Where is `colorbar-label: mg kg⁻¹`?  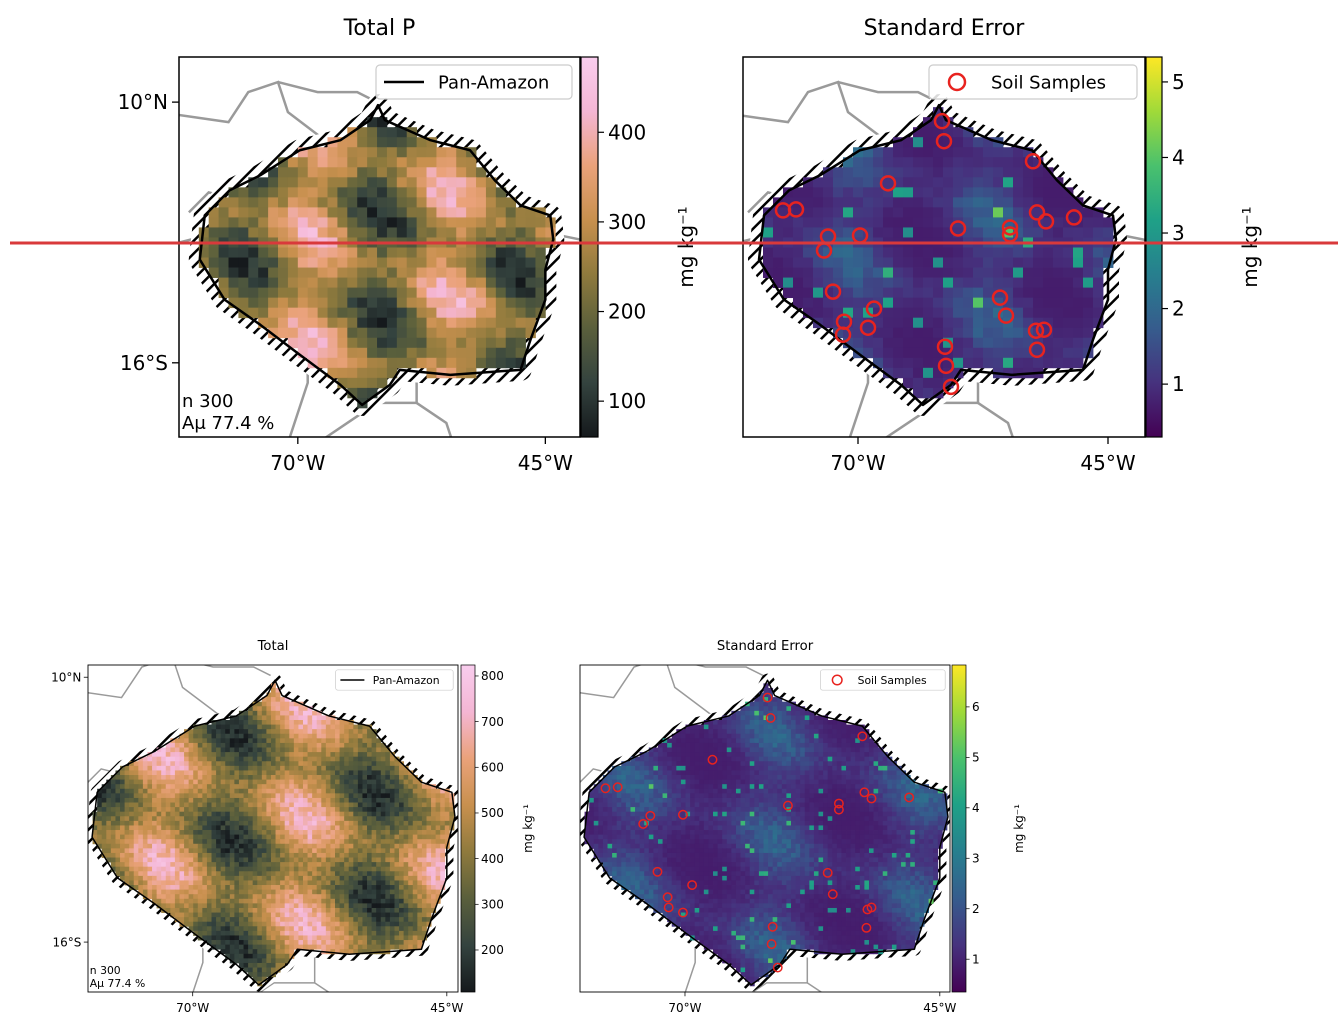 colorbar-label: mg kg⁻¹ is located at coordinates (686, 246).